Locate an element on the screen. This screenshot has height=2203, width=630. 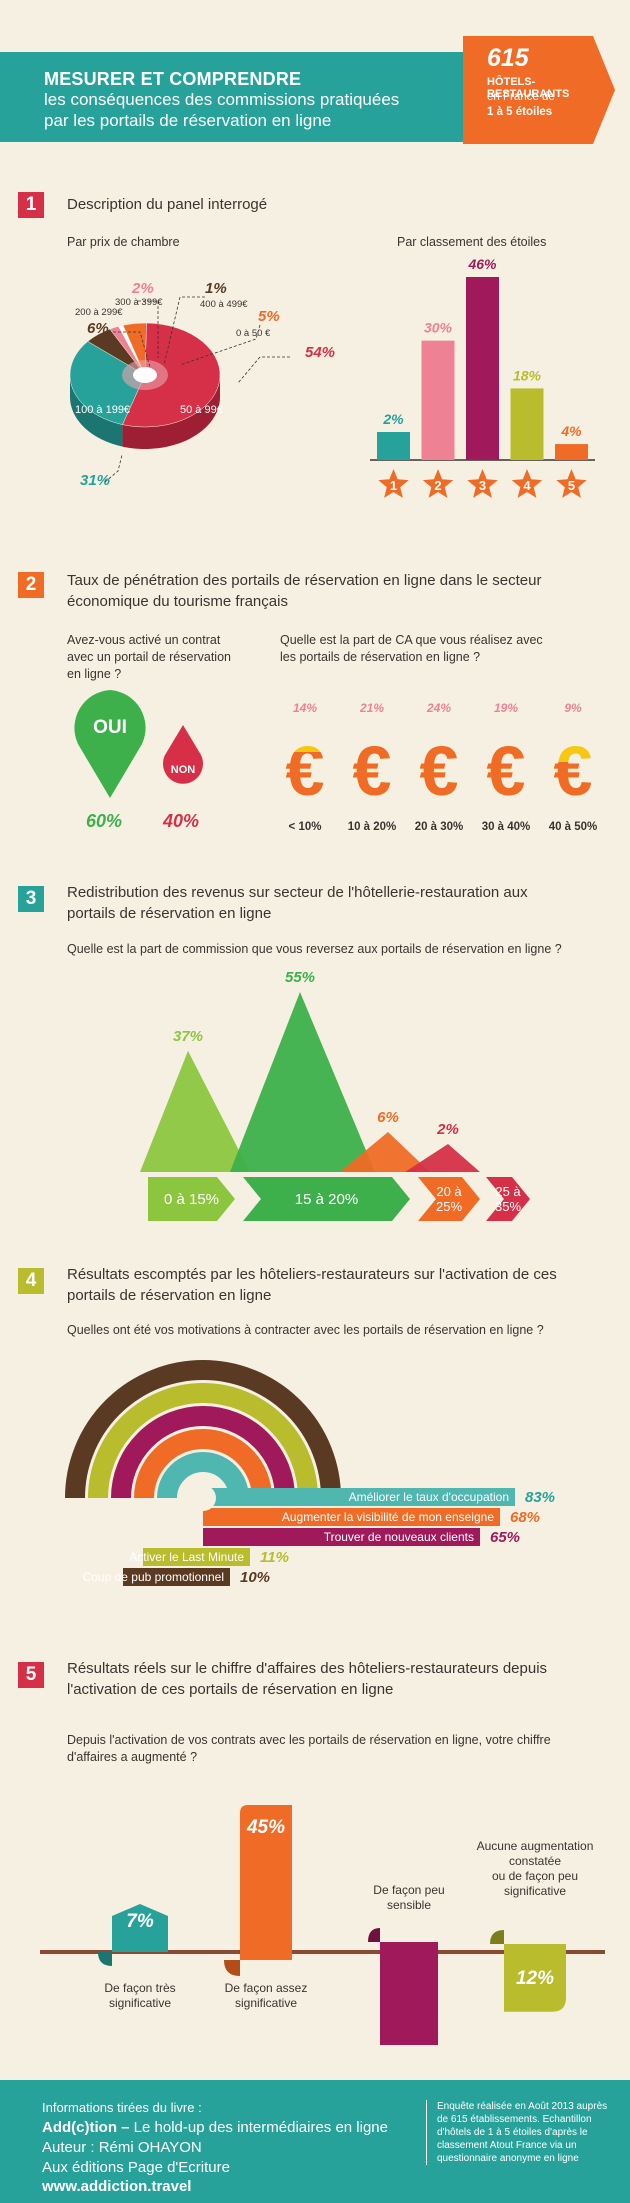
section-3-title-line-2: portails de réservation en ligne is located at coordinates (169, 913).